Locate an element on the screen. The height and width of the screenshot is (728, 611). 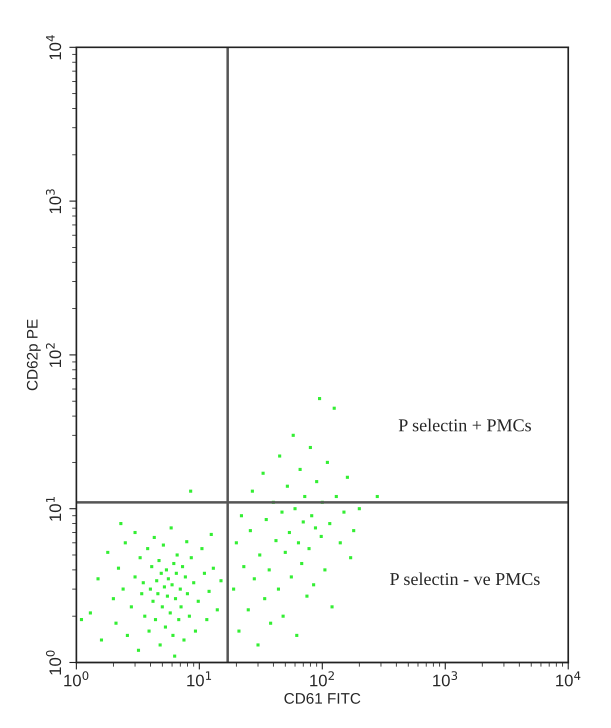
x-tick-label: 10$^{0}$ is located at coordinates (76, 678).